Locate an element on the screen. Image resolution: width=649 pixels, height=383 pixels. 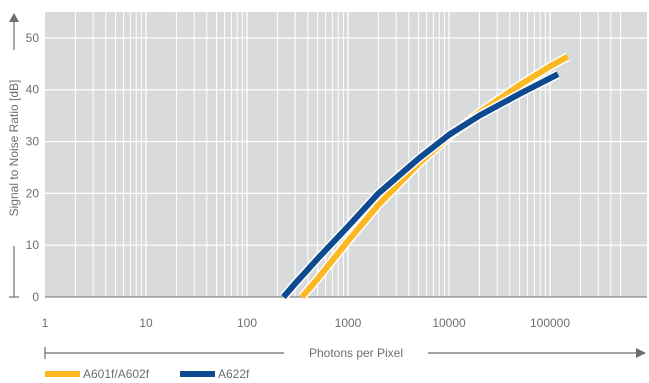
x-tick-label: 100000 is located at coordinates (550, 323).